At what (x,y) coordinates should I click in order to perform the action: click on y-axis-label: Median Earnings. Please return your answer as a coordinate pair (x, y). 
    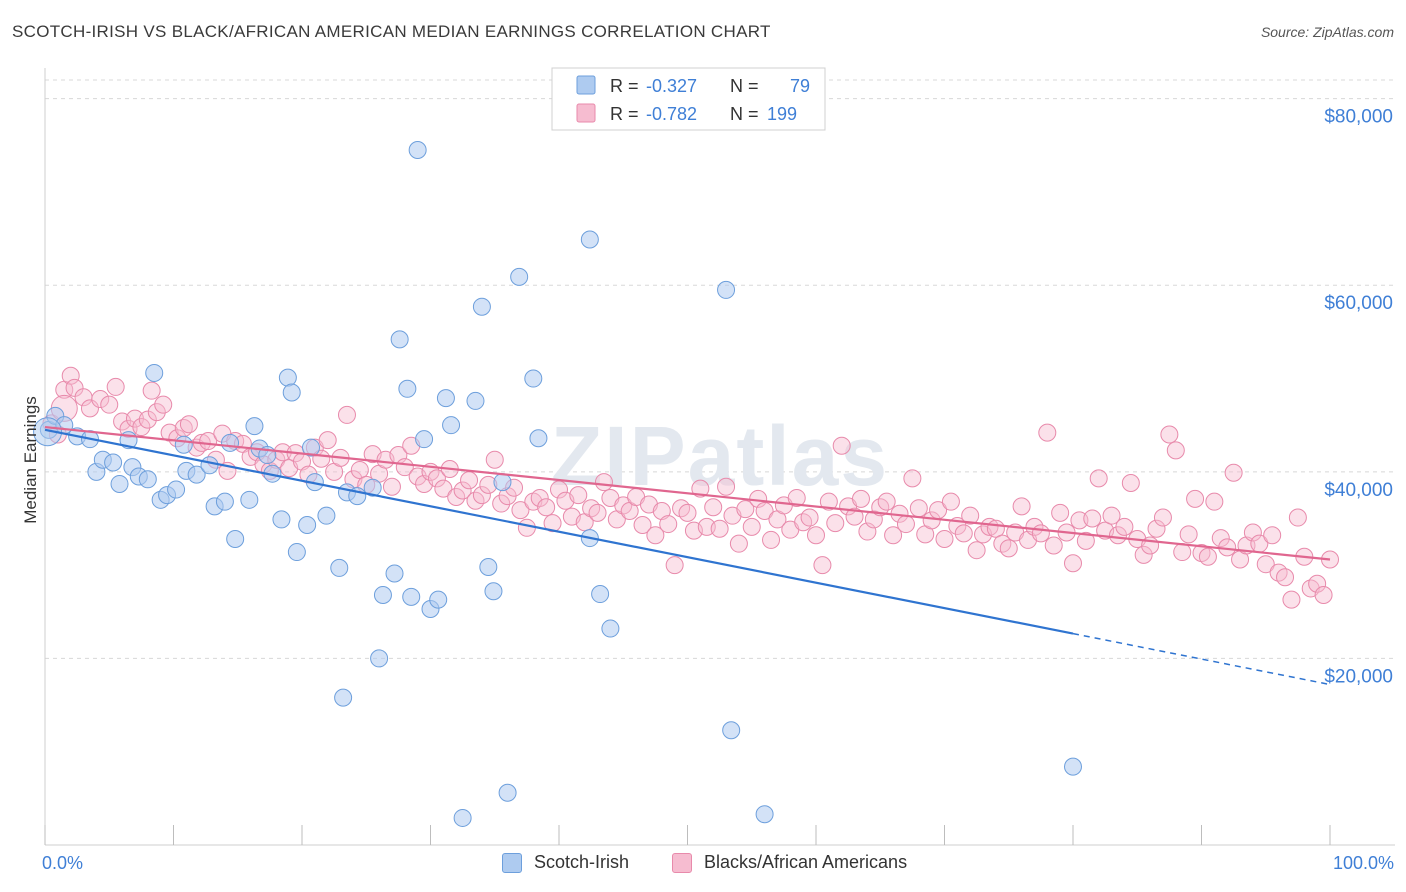
    Looking at the image, I should click on (30, 460).